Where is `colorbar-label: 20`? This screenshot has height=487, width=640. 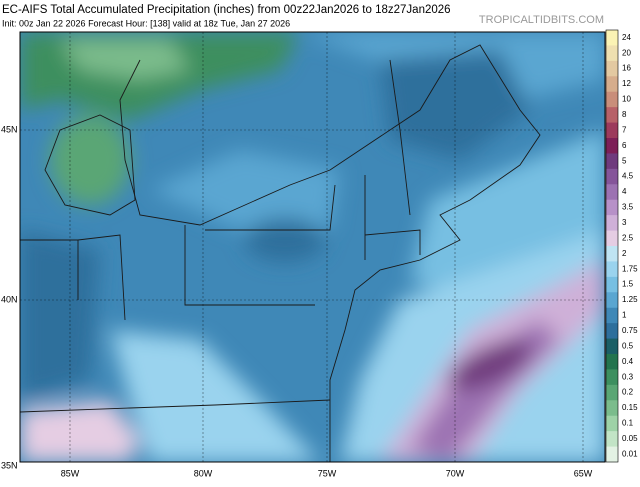
colorbar-label: 20 is located at coordinates (626, 52).